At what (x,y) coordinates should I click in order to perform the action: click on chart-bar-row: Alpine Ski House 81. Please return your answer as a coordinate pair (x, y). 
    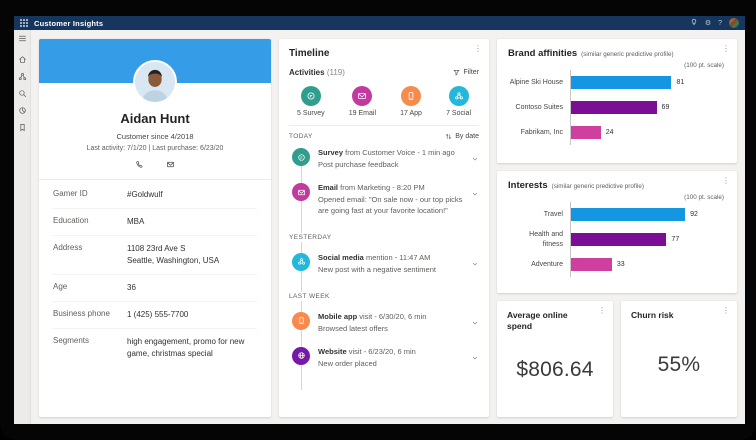
    Looking at the image, I should click on (617, 82).